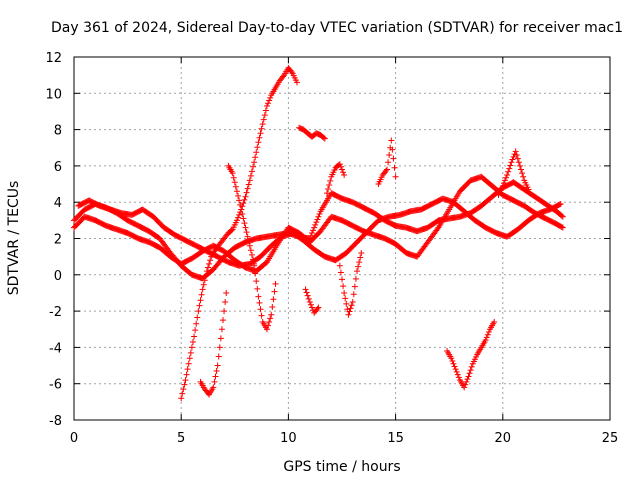 Image resolution: width=640 pixels, height=480 pixels. Describe the element at coordinates (14, 238) in the screenshot. I see `y-axis-label: SDTVAR / TECUs` at that location.